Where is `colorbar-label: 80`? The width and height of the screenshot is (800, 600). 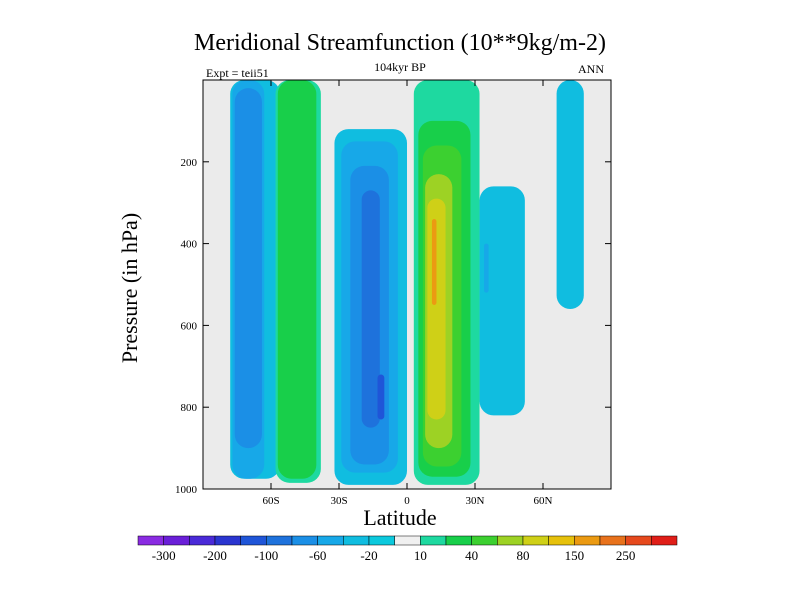
colorbar-label: 80 is located at coordinates (523, 555).